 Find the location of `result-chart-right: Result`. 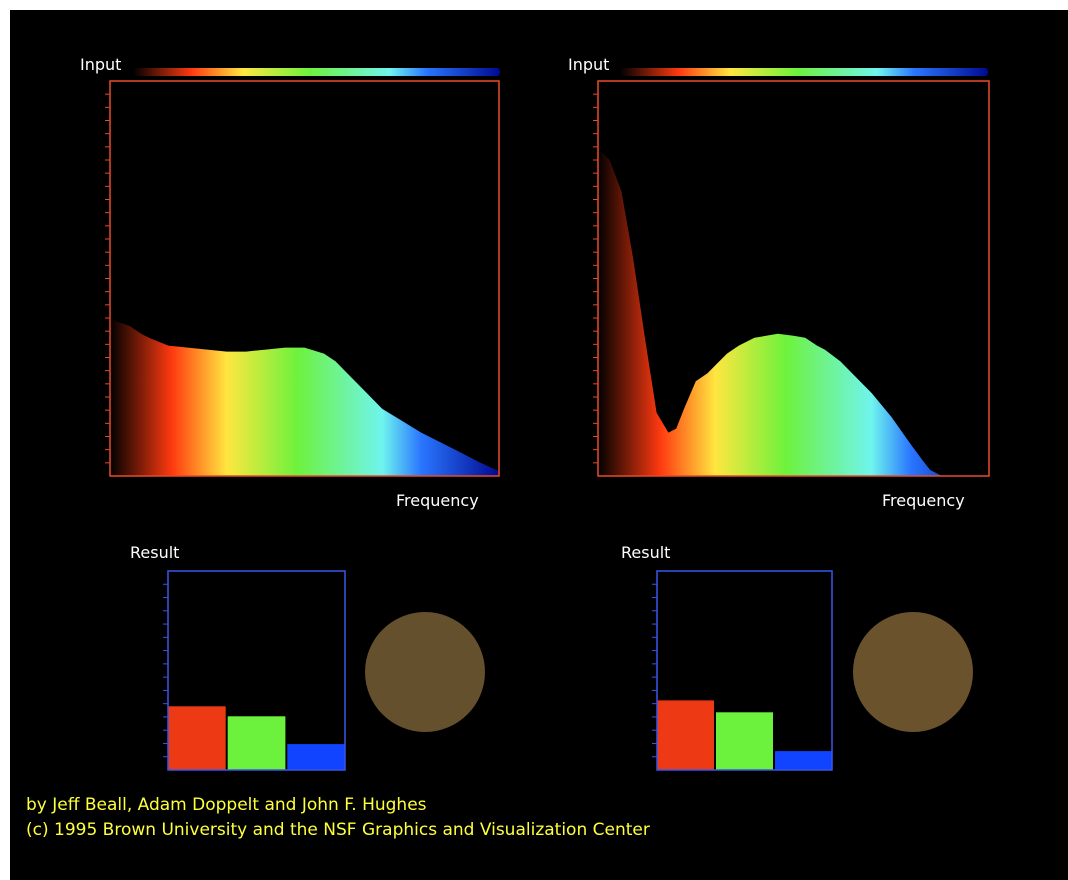

result-chart-right: Result is located at coordinates (797, 657).